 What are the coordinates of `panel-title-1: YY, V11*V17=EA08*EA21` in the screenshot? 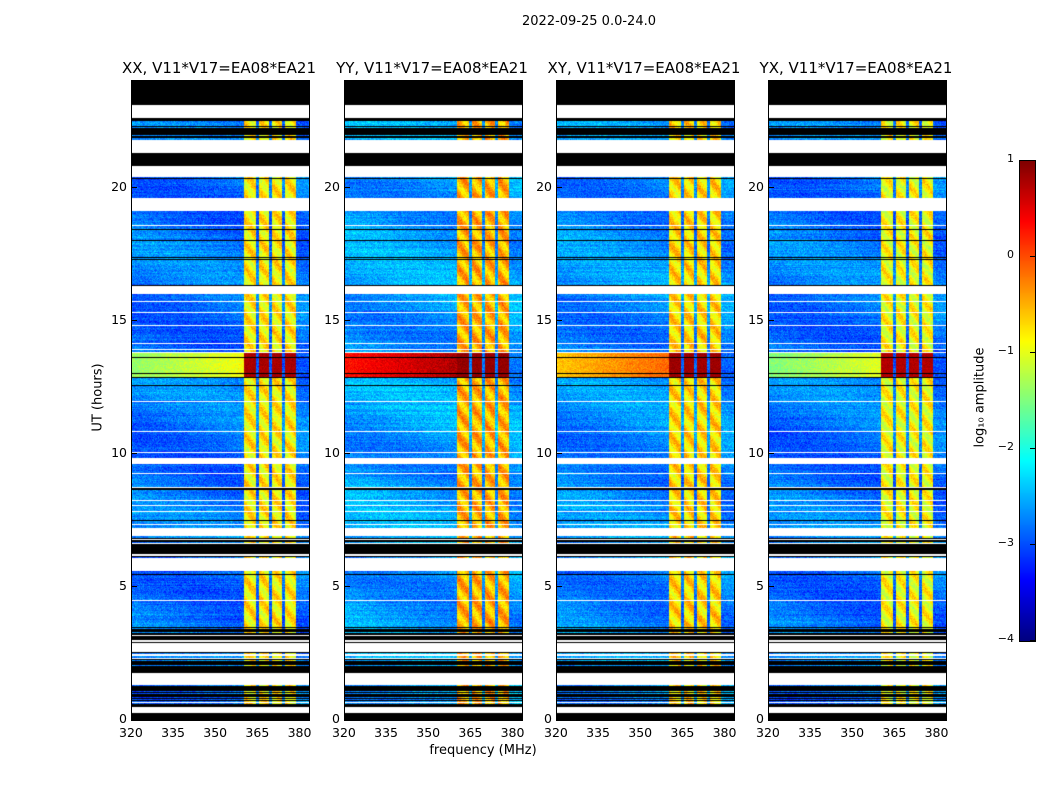 It's located at (432, 68).